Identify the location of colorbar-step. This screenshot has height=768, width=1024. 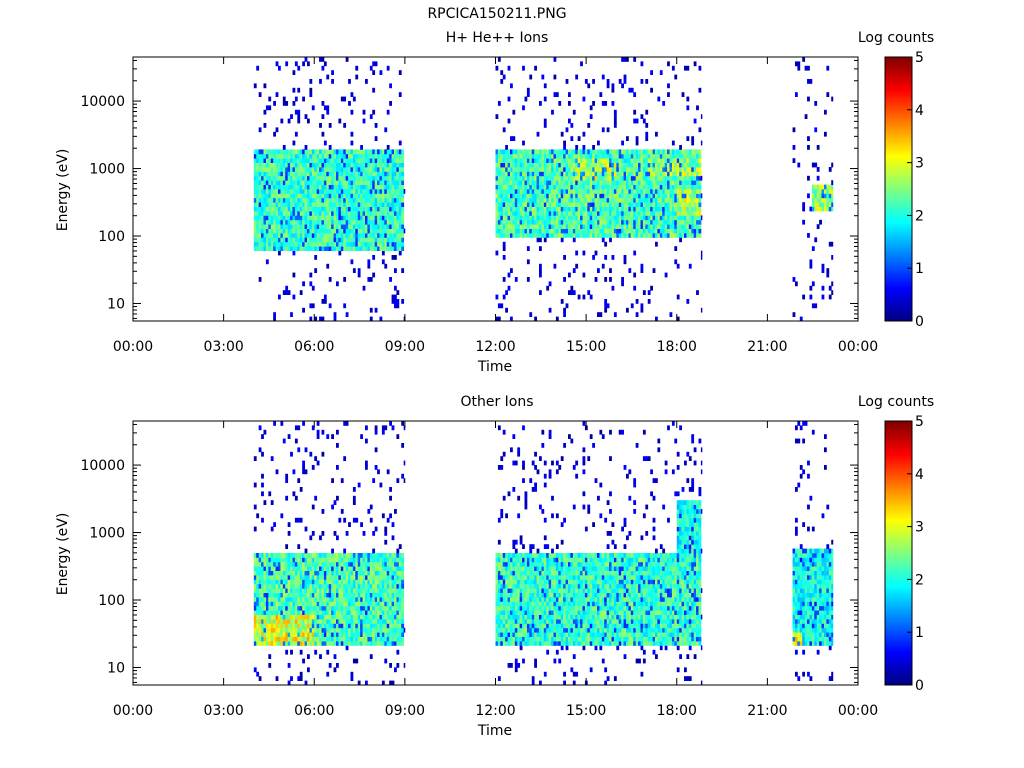
(898, 66).